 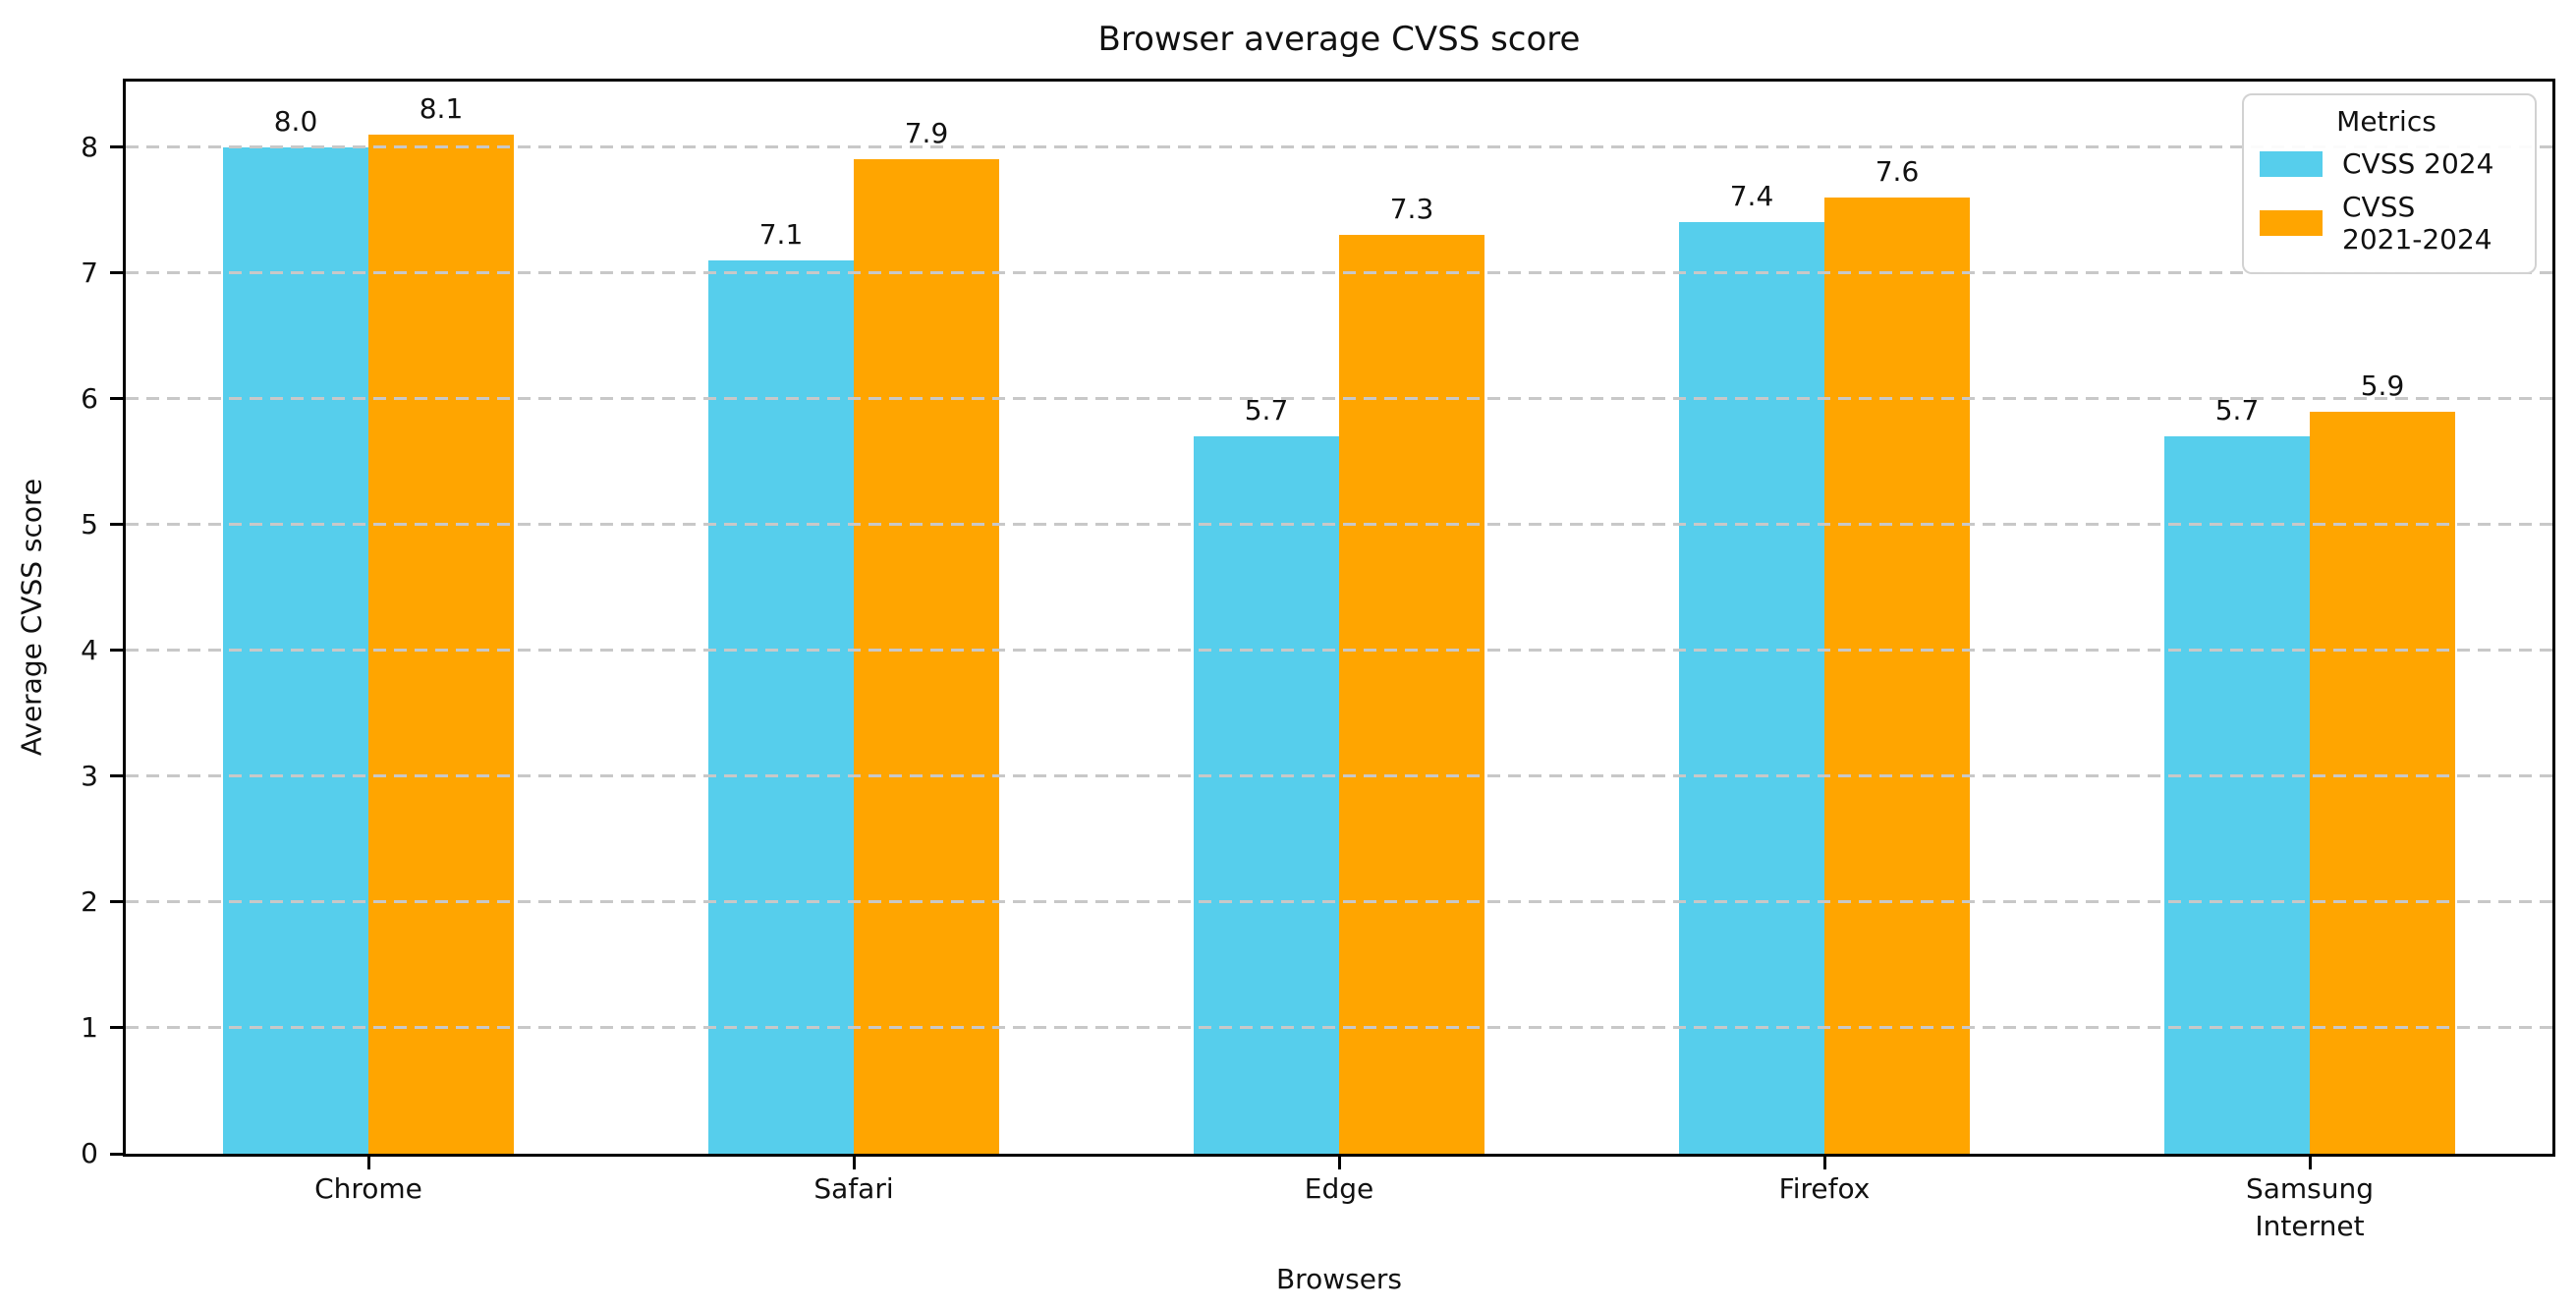 I want to click on x-axis-tick-label-edge: Edge, so click(x=1339, y=1189).